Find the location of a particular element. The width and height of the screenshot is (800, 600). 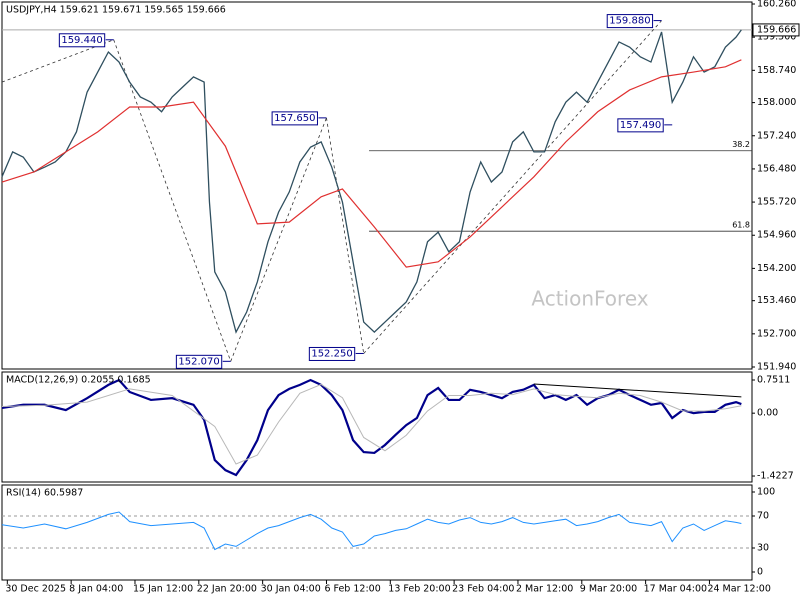

x-tick-label: 22 Jan 20:00 is located at coordinates (227, 589).